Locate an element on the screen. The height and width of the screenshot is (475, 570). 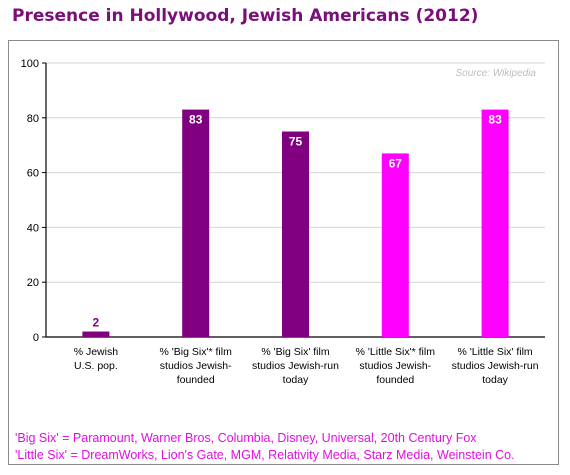
y-tick-label: 20 is located at coordinates (33, 283).